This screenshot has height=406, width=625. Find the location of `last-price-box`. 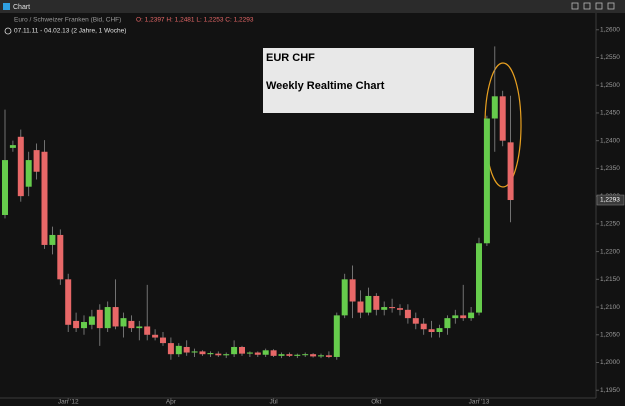

last-price-box is located at coordinates (610, 200).